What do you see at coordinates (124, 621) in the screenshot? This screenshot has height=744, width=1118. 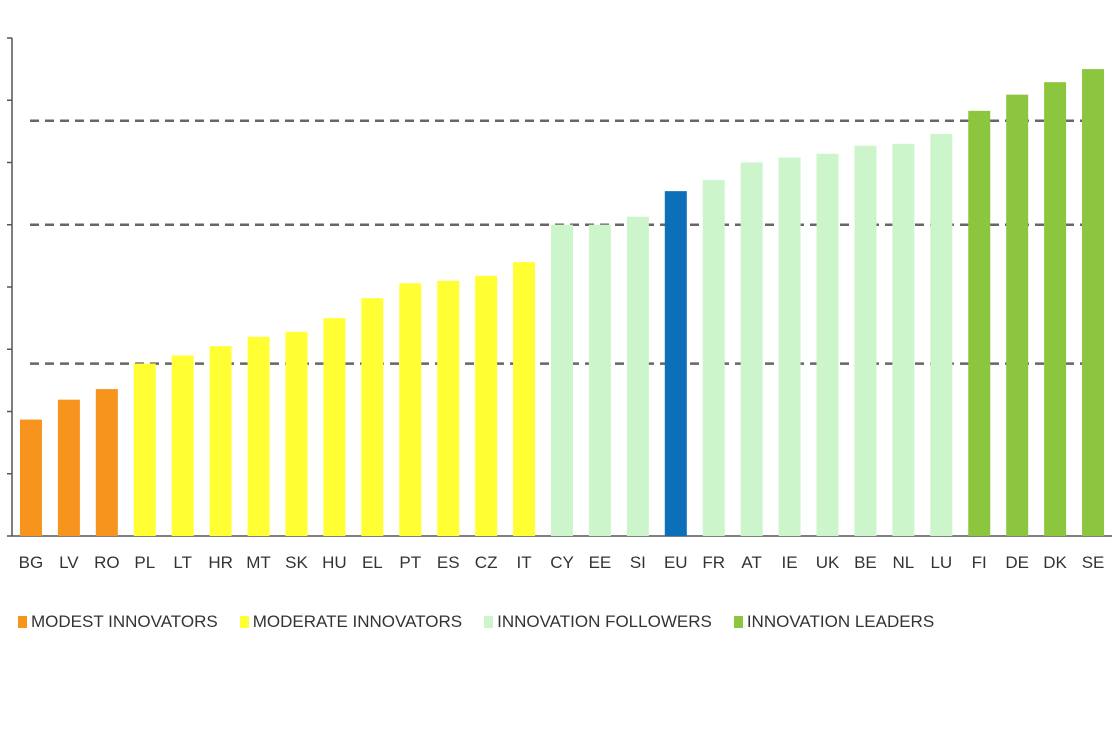 I see `legend-label: MODEST INNOVATORS` at bounding box center [124, 621].